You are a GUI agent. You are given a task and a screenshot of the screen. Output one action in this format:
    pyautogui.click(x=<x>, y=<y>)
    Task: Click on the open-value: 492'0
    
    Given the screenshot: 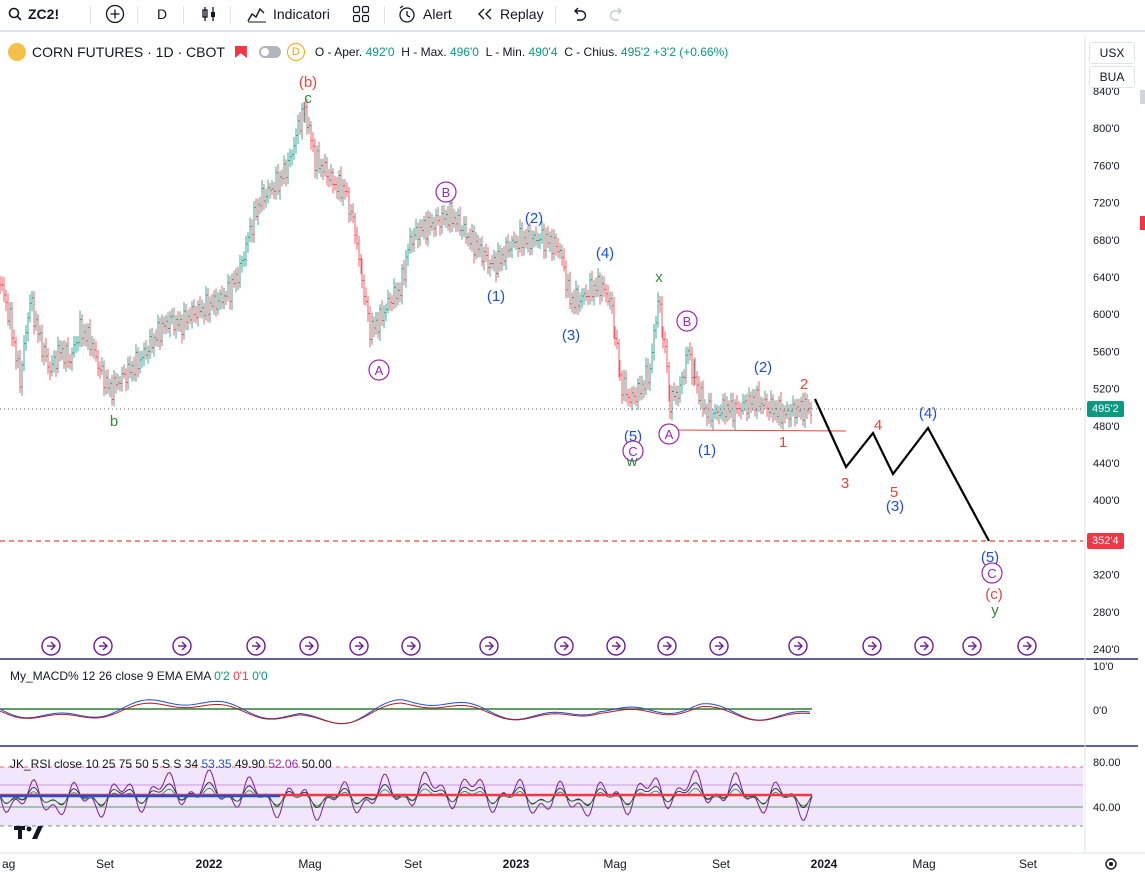 What is the action you would take?
    pyautogui.click(x=380, y=52)
    